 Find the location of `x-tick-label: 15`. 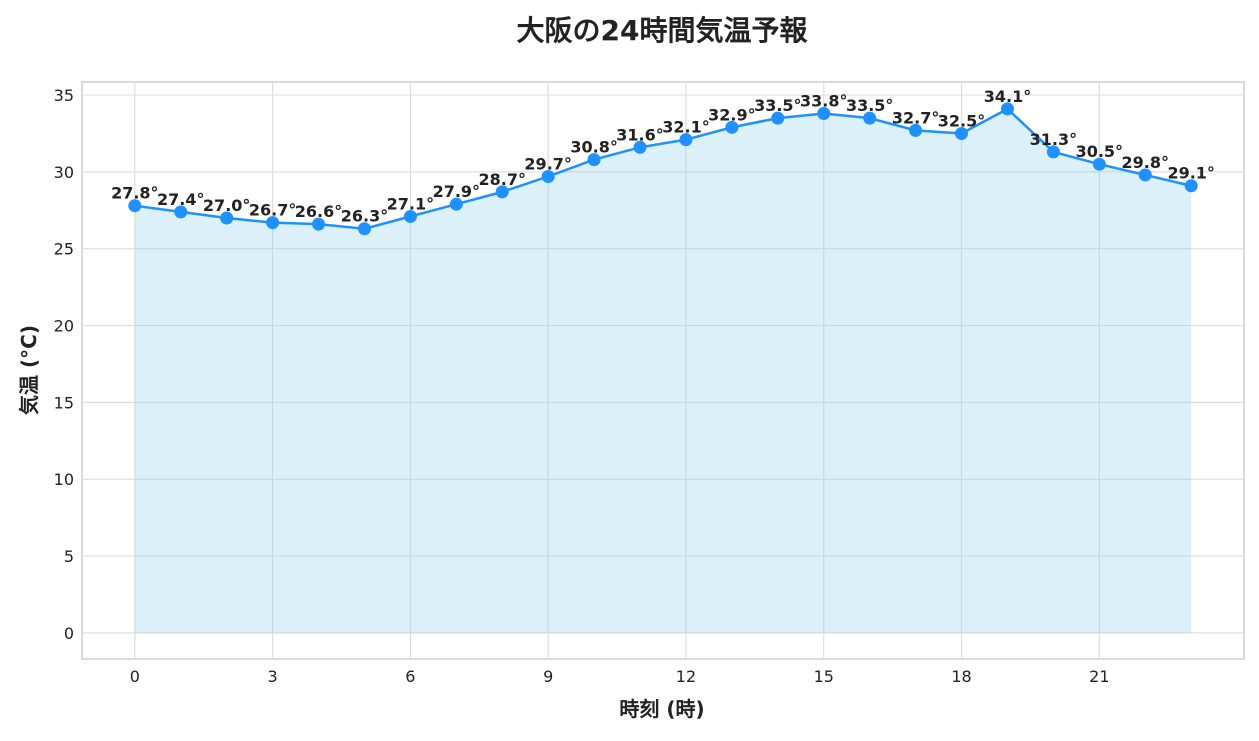

x-tick-label: 15 is located at coordinates (824, 676).